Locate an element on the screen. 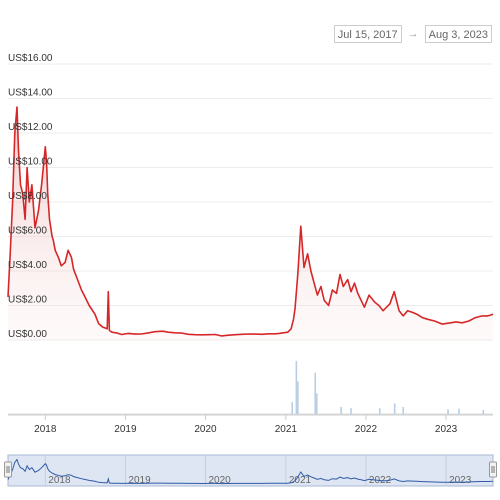 This screenshot has height=500, width=500. range-arrow-icon: → is located at coordinates (413, 34).